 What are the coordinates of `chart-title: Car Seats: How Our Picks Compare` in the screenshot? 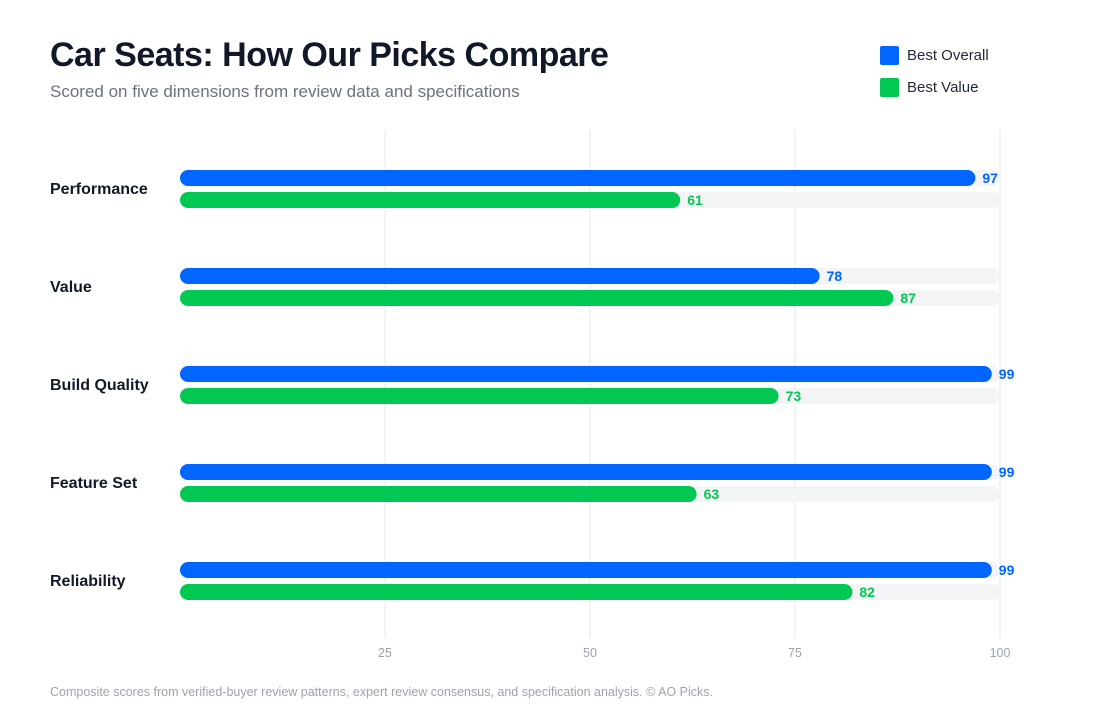 It's located at (329, 55).